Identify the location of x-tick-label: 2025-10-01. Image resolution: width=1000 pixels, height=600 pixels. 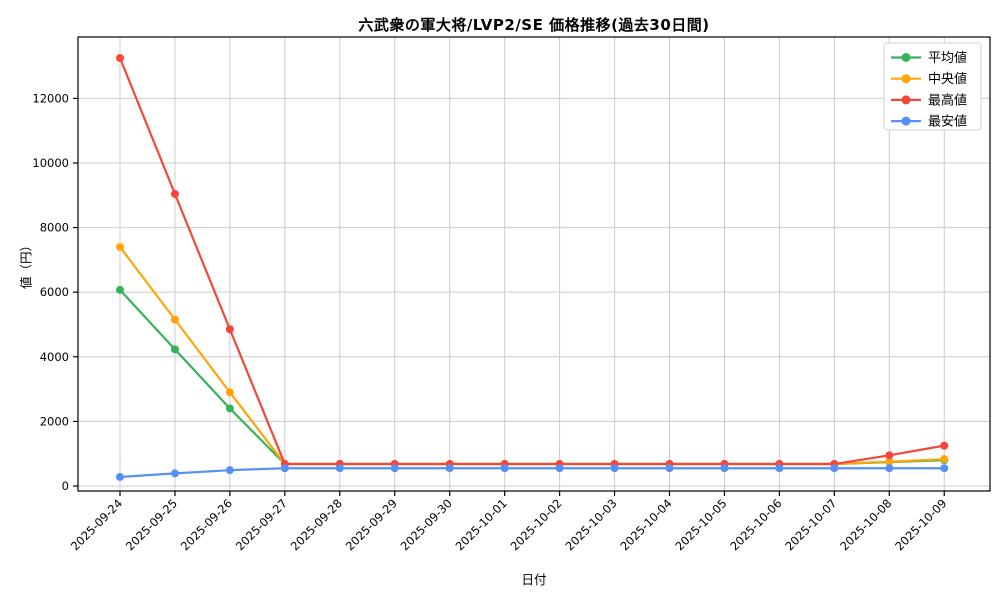
(481, 524).